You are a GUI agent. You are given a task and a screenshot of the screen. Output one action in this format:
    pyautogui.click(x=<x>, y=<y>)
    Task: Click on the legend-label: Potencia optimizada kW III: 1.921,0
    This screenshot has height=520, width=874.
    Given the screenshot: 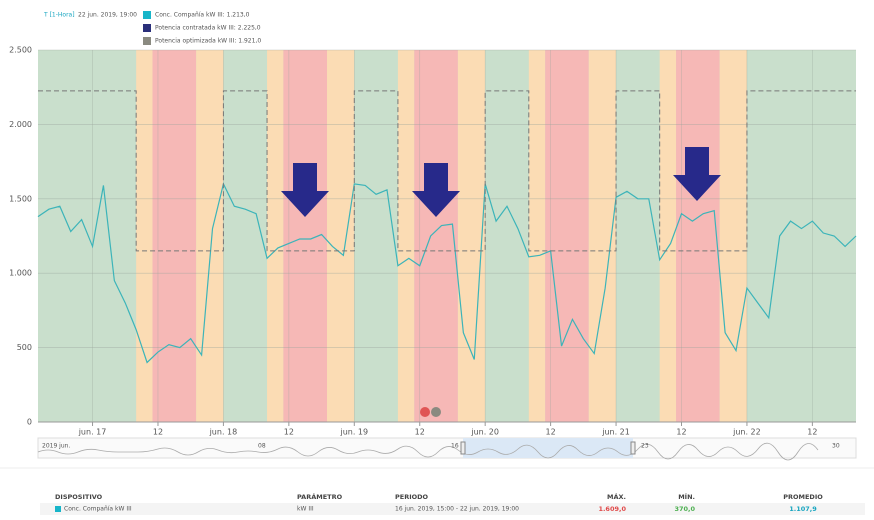 What is the action you would take?
    pyautogui.click(x=208, y=41)
    